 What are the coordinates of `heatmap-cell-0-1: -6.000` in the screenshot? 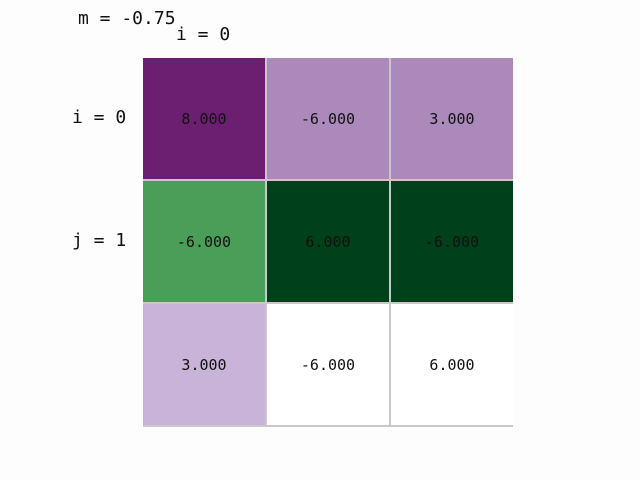 It's located at (328, 118).